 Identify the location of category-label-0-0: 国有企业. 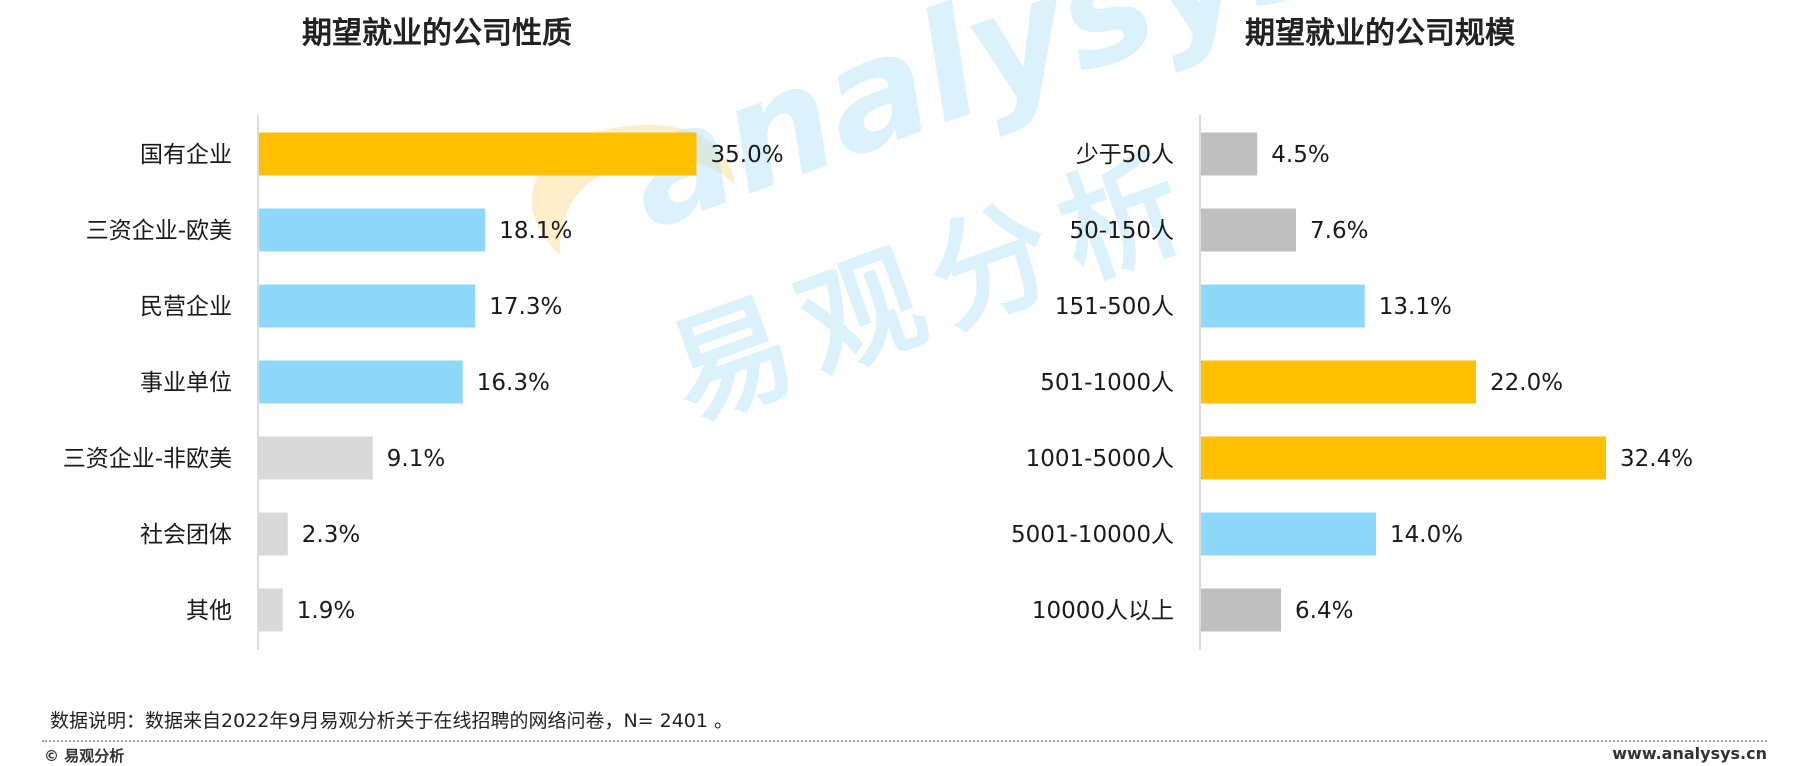
(186, 155).